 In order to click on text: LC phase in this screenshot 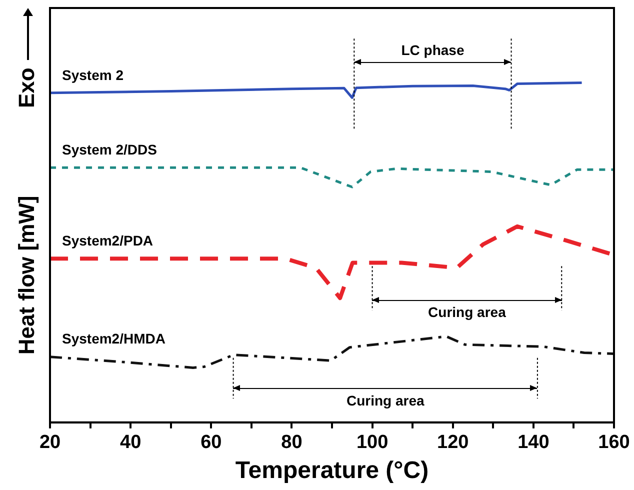, I will do `click(432, 50)`.